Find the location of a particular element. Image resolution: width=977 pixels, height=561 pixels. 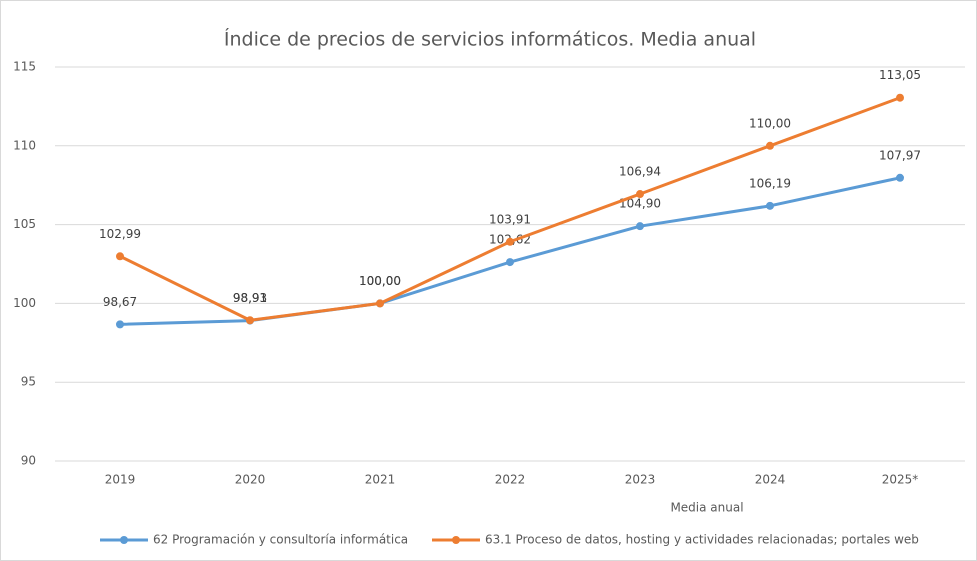

y-tick-label: 110 is located at coordinates (24, 145).